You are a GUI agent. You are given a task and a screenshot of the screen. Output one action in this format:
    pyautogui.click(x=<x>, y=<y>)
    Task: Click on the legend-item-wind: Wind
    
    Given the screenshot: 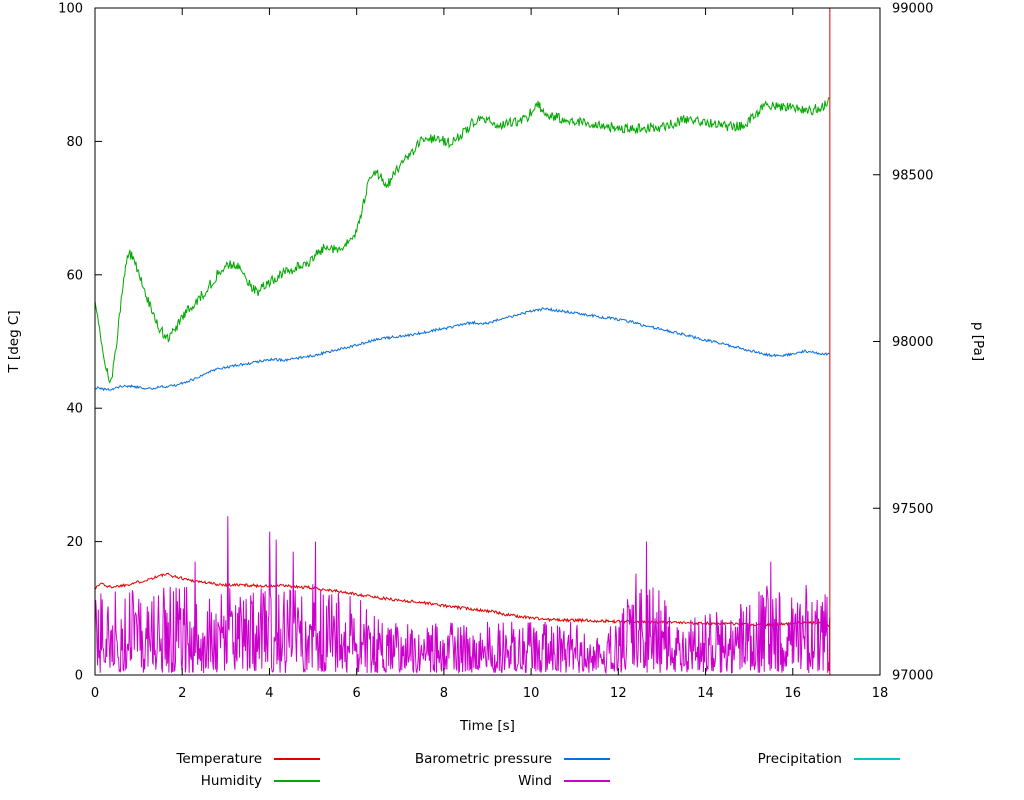 What is the action you would take?
    pyautogui.click(x=465, y=781)
    